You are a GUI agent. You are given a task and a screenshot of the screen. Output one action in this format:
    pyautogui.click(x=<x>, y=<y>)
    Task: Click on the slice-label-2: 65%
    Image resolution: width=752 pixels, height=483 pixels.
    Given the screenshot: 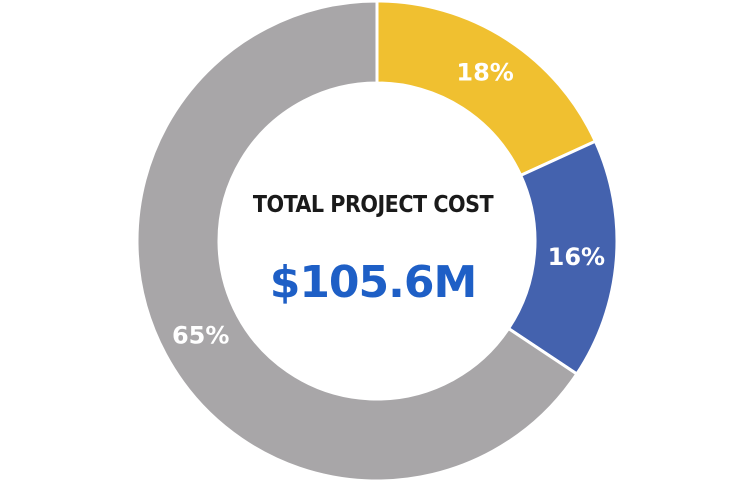 What is the action you would take?
    pyautogui.click(x=200, y=335)
    